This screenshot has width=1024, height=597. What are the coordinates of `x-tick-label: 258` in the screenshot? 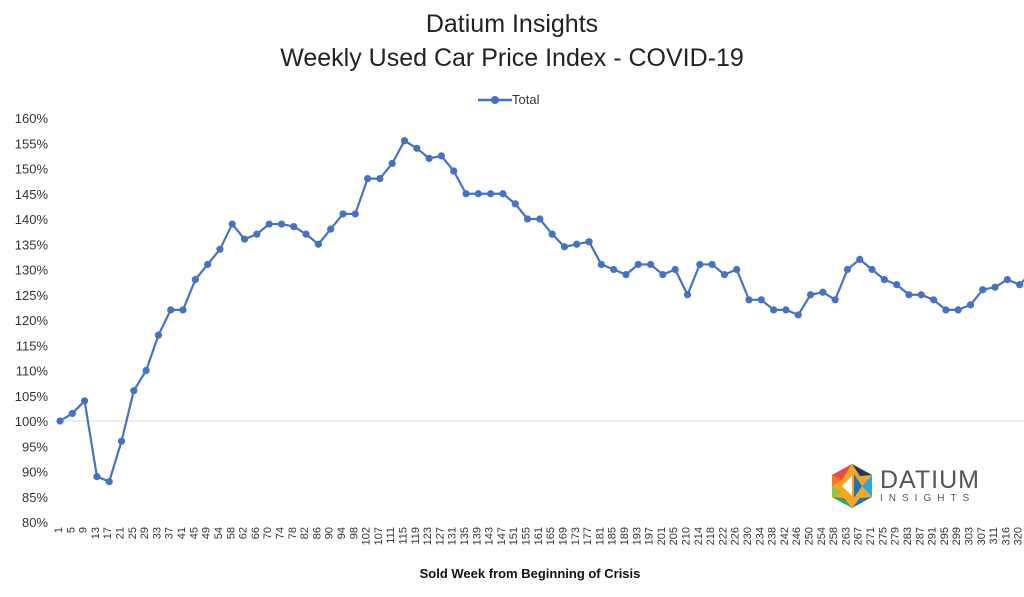 It's located at (834, 536).